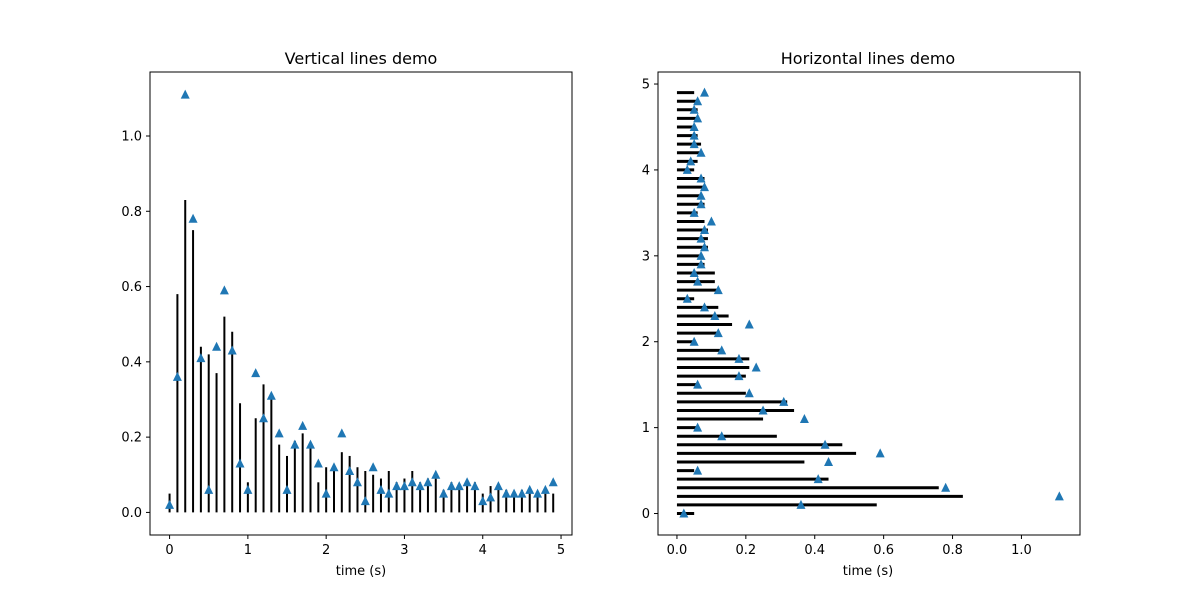 Image resolution: width=1200 pixels, height=600 pixels. Describe the element at coordinates (646, 514) in the screenshot. I see `y-tick-label: 0` at that location.